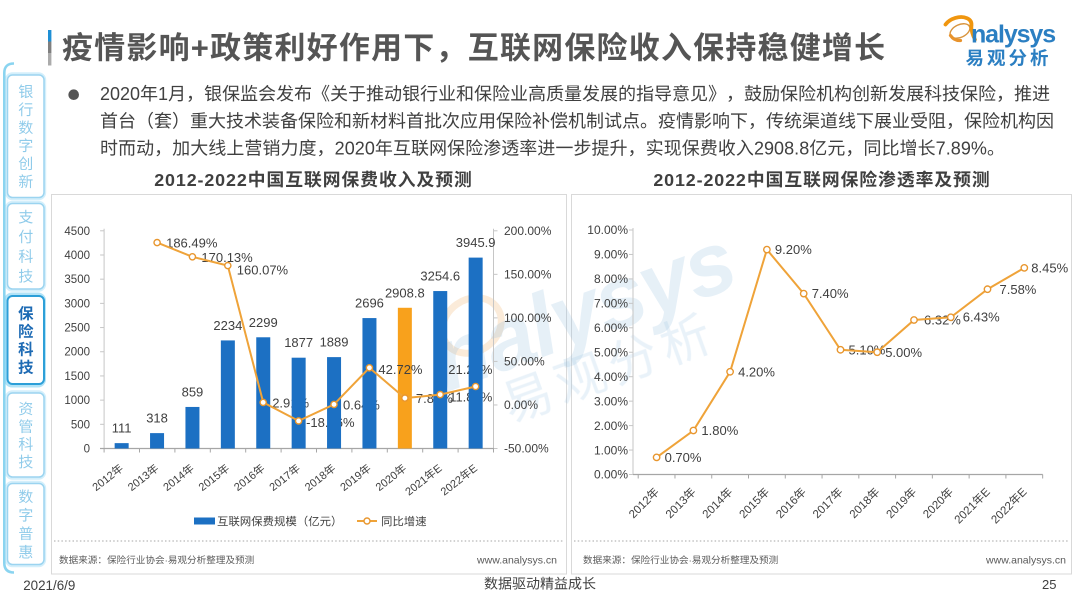 The height and width of the screenshot is (608, 1080). What do you see at coordinates (263, 322) in the screenshot?
I see `svg-text: 2299` at bounding box center [263, 322].